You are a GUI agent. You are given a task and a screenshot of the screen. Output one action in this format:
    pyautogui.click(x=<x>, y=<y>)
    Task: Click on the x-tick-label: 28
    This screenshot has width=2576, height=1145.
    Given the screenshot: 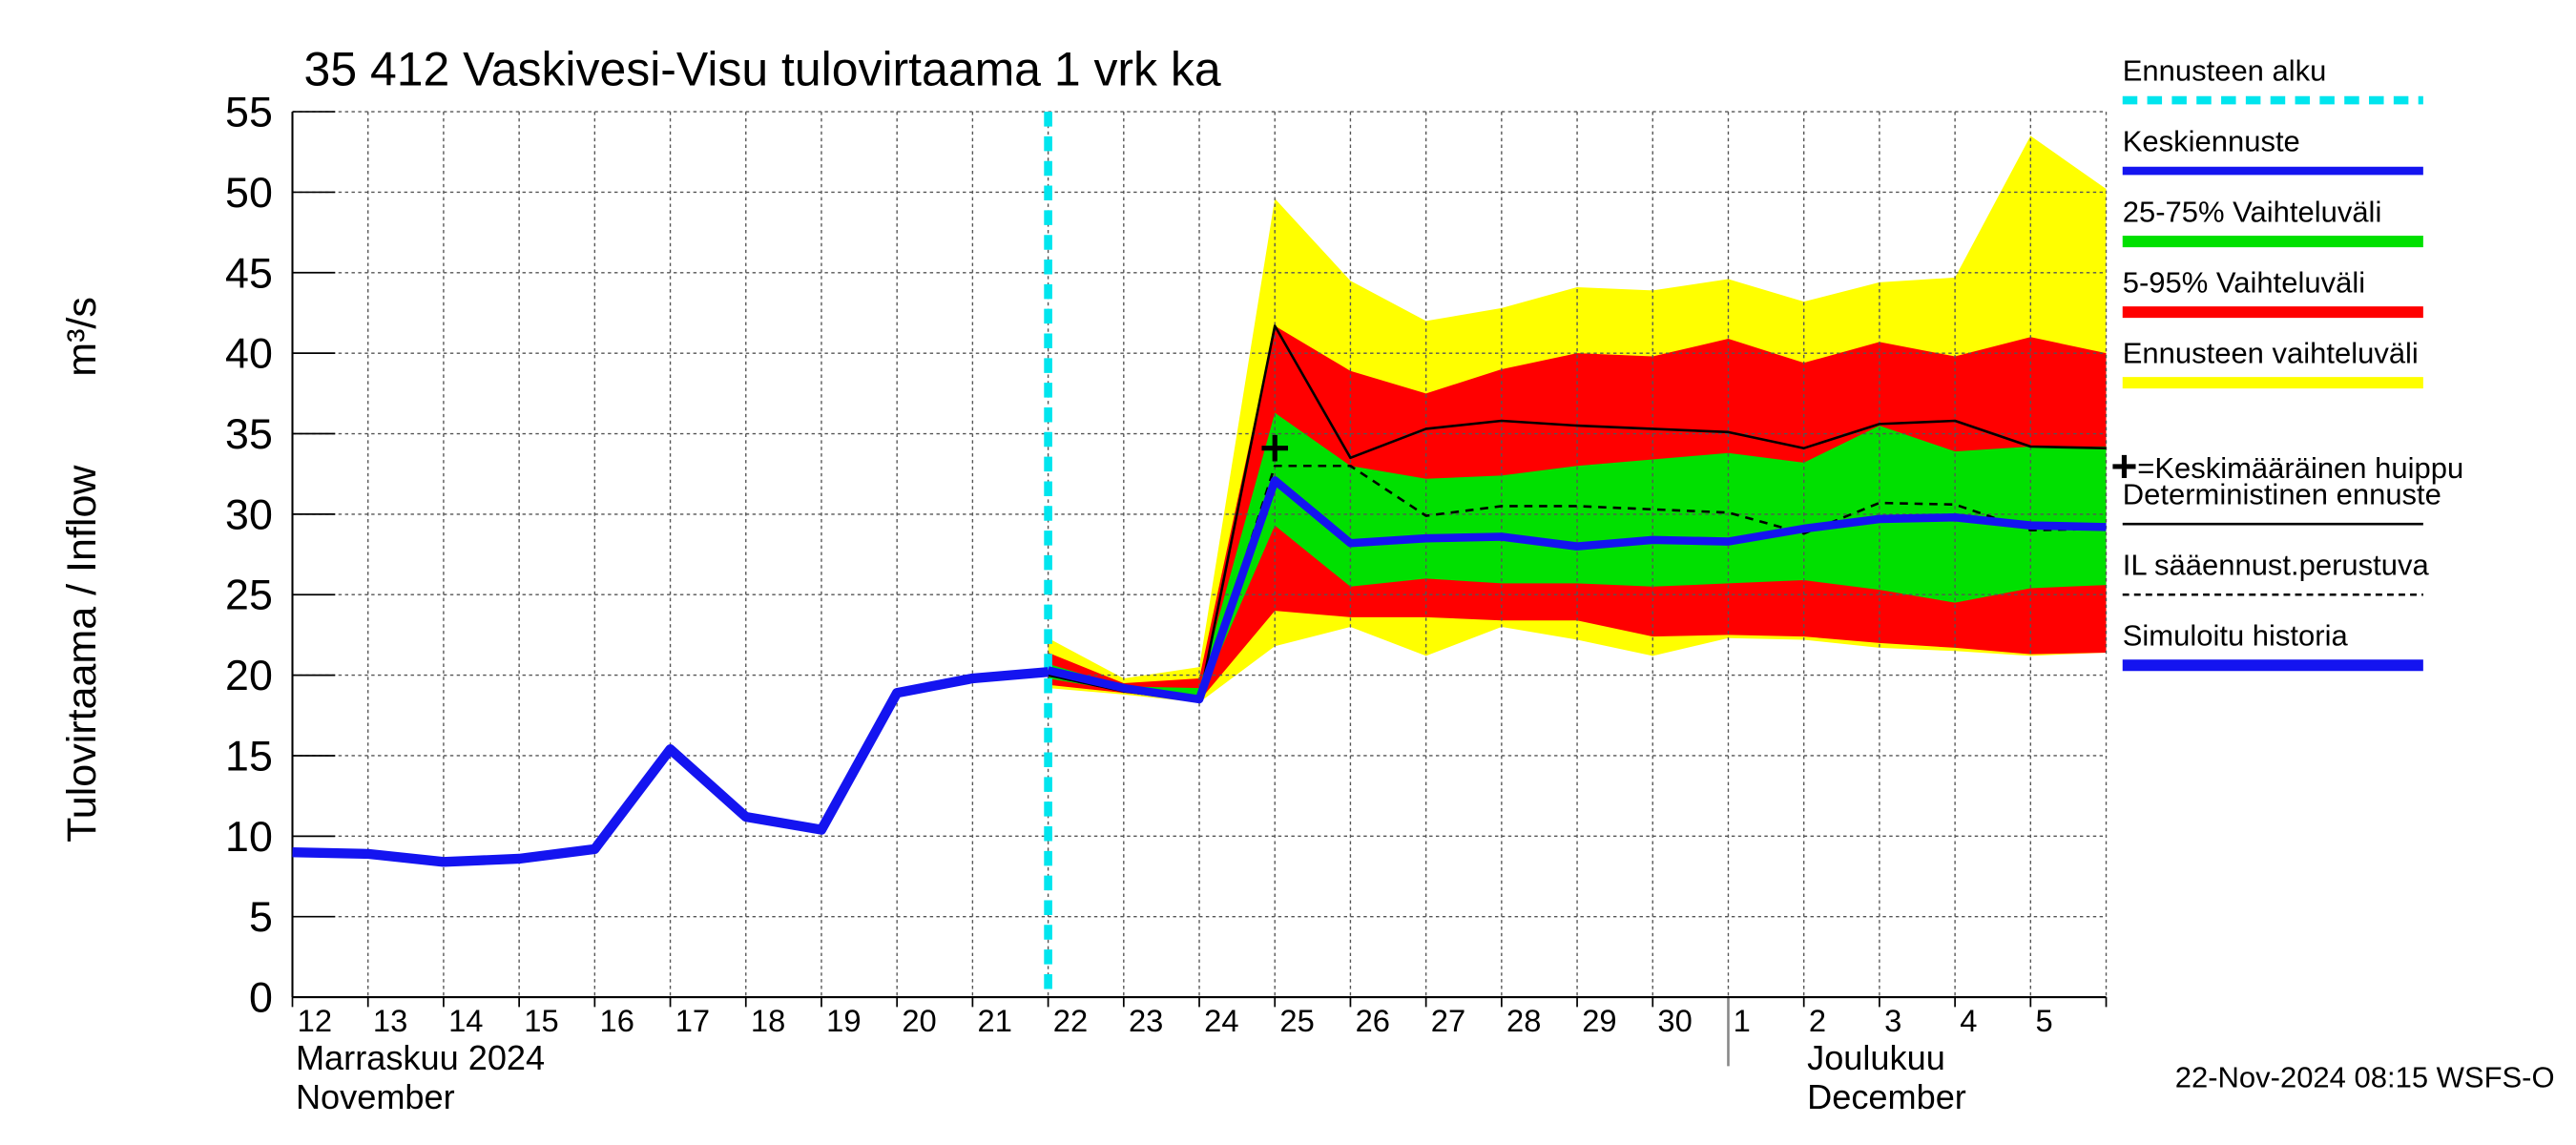 What is the action you would take?
    pyautogui.click(x=1523, y=1021)
    